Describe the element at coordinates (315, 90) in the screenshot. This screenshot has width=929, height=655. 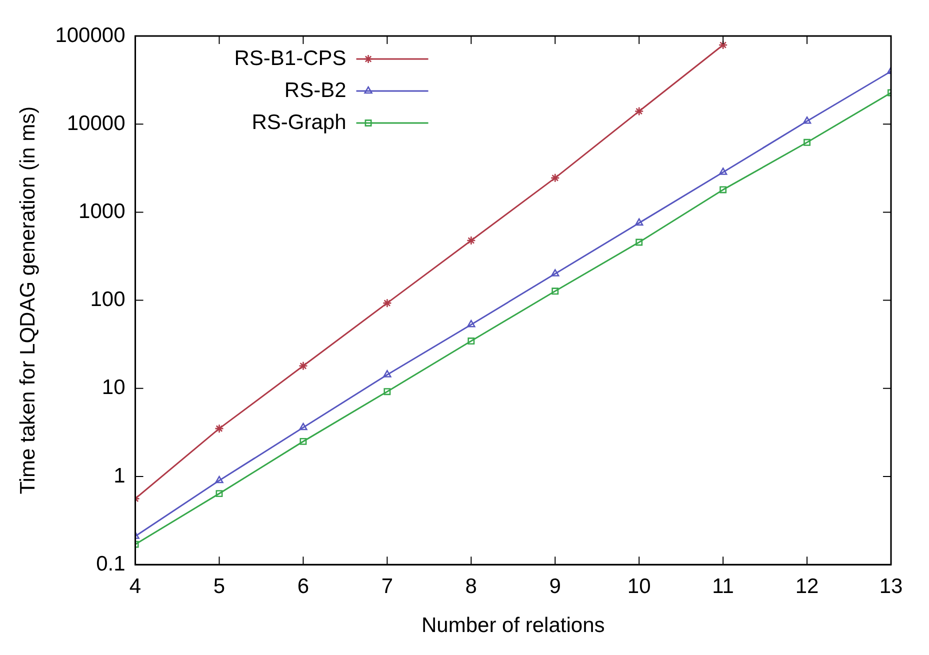
I see `legend-label: RS-B2` at that location.